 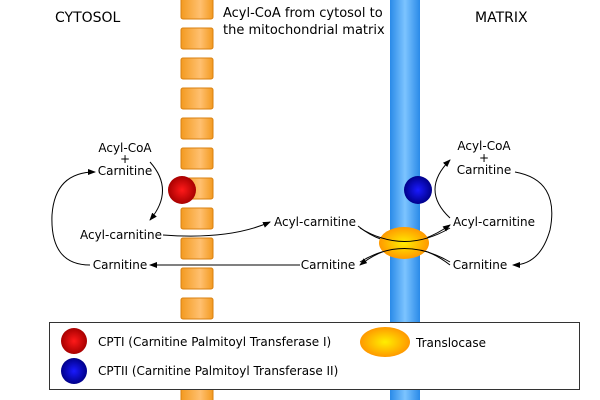 What do you see at coordinates (484, 146) in the screenshot?
I see `right-acylcoa: Acyl-CoA` at bounding box center [484, 146].